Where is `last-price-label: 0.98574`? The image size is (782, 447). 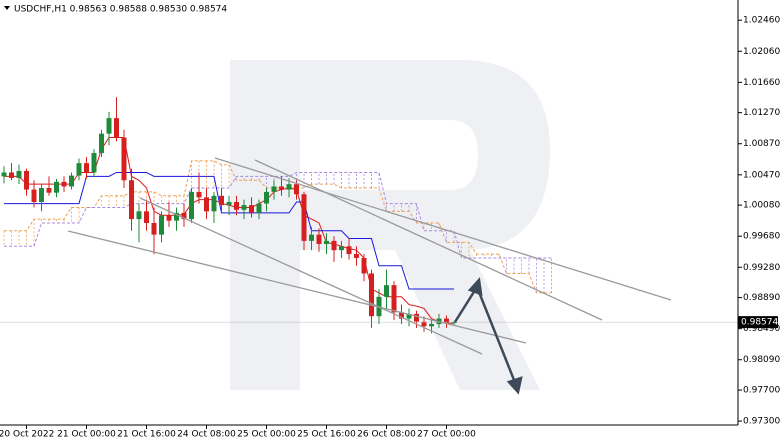 last-price-label: 0.98574 is located at coordinates (759, 323).